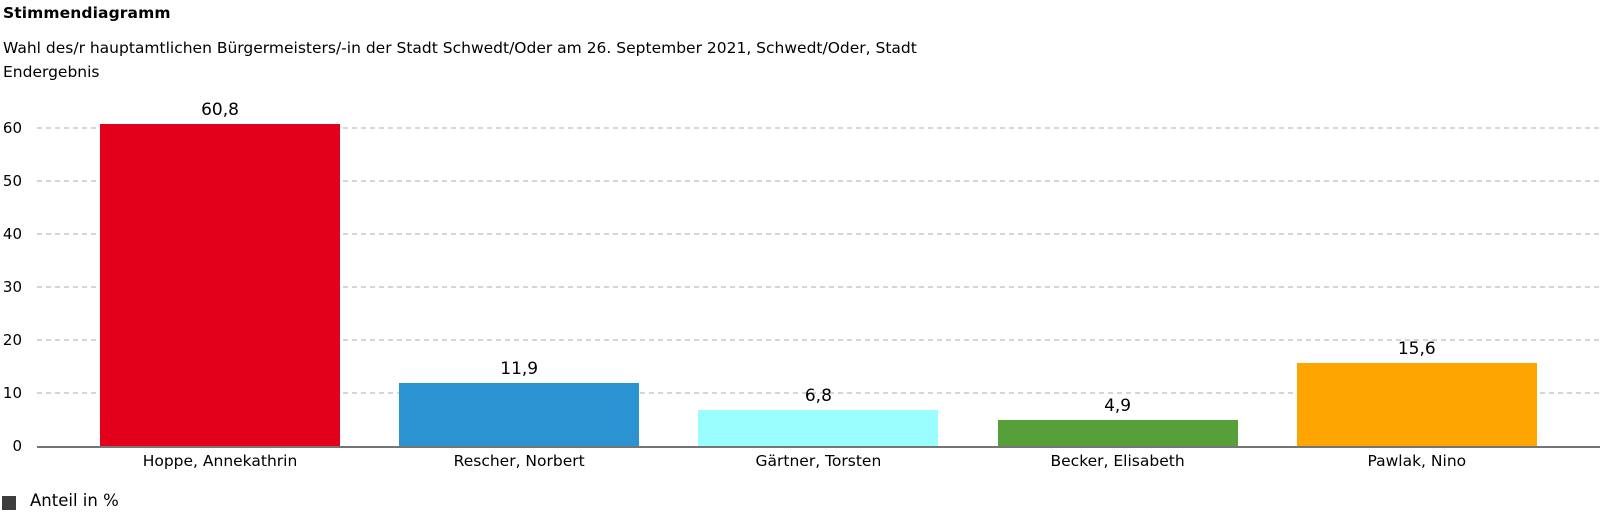 This screenshot has height=522, width=1600. What do you see at coordinates (220, 109) in the screenshot?
I see `bar-value-label-hoppe-annekathrin: 60,8` at bounding box center [220, 109].